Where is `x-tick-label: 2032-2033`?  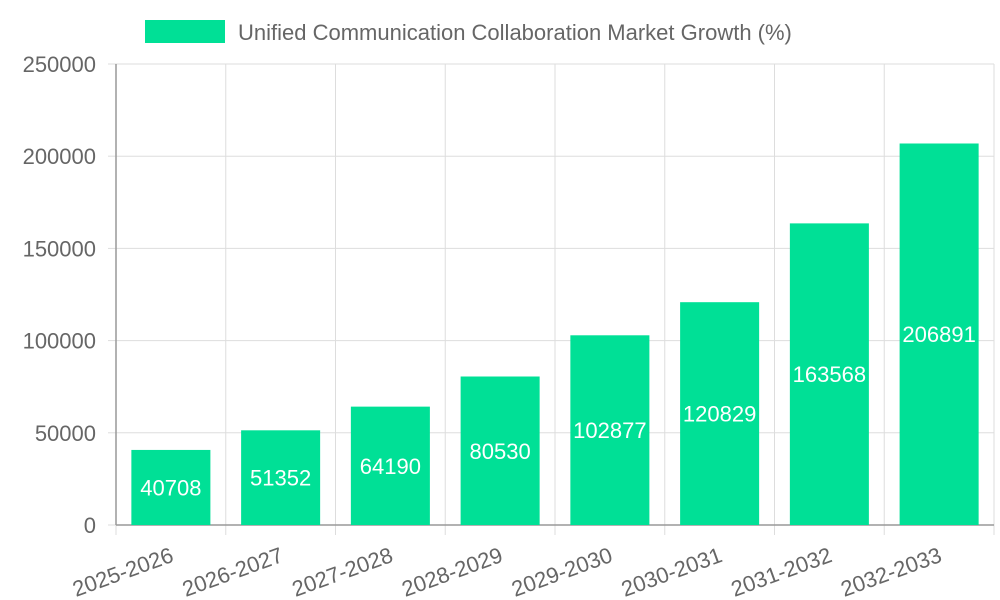
x-tick-label: 2032-2033 is located at coordinates (890, 571).